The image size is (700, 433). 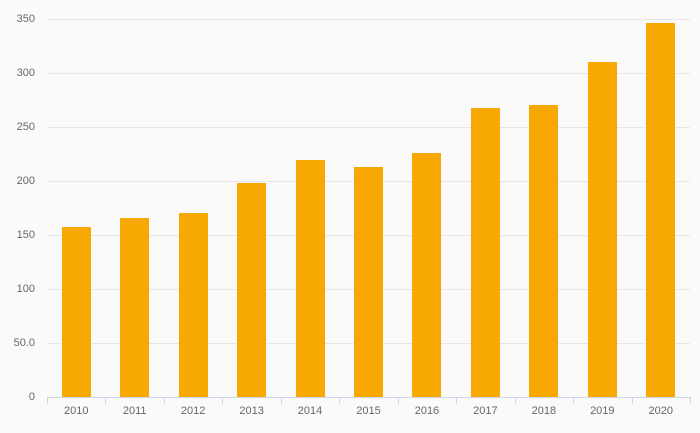 I want to click on y-tick-label: 0, so click(x=31, y=397).